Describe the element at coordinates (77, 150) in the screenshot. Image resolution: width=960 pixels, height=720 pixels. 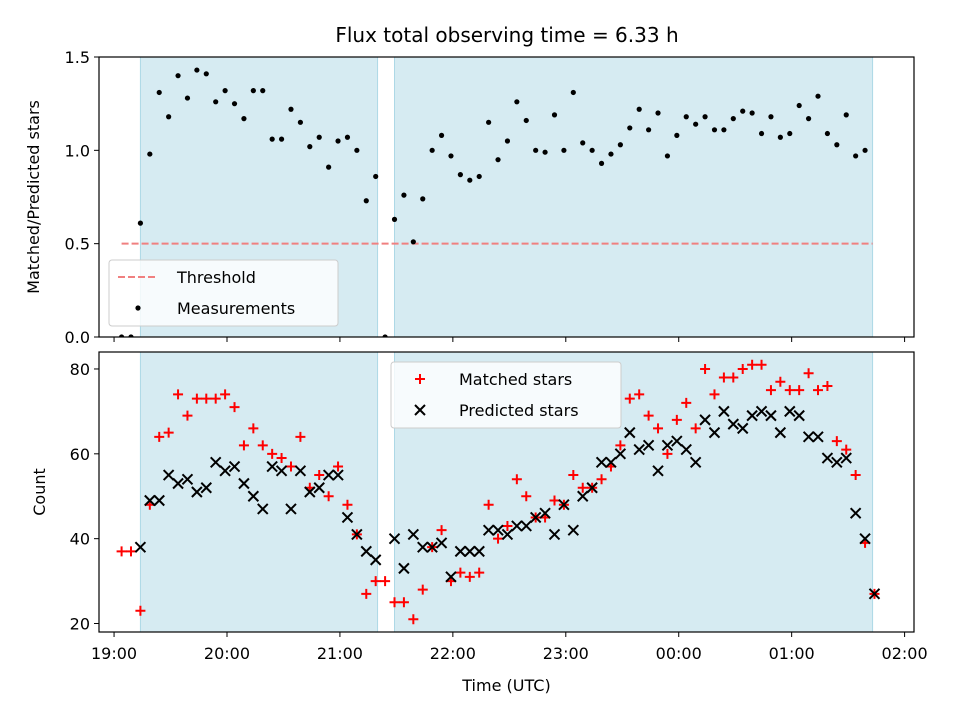
I see `y-tick-label: 1.0` at that location.